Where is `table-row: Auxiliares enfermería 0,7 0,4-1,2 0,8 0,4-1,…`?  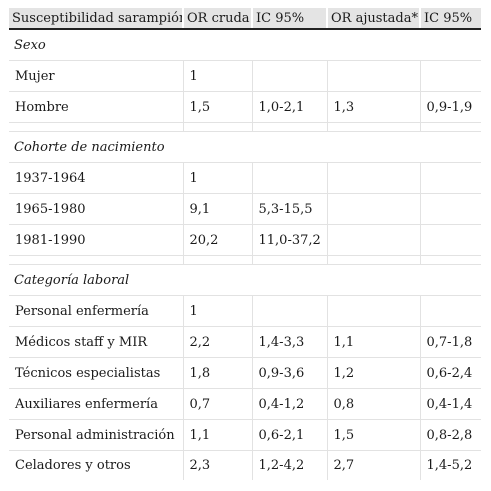 table-row: Auxiliares enfermería 0,7 0,4-1,2 0,8 0,4-1,… is located at coordinates (245, 404).